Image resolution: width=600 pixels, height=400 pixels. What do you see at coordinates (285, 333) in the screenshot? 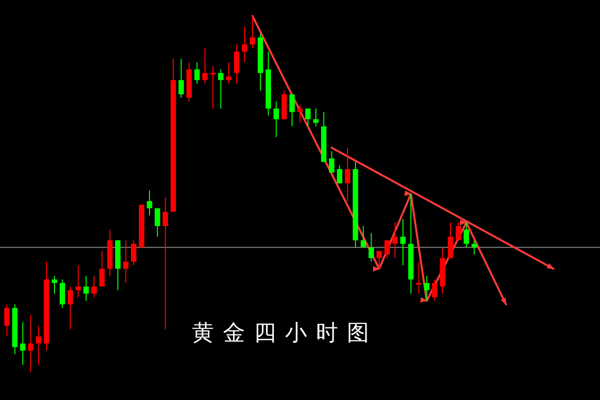
I see `text: 黄金四小时图` at bounding box center [285, 333].